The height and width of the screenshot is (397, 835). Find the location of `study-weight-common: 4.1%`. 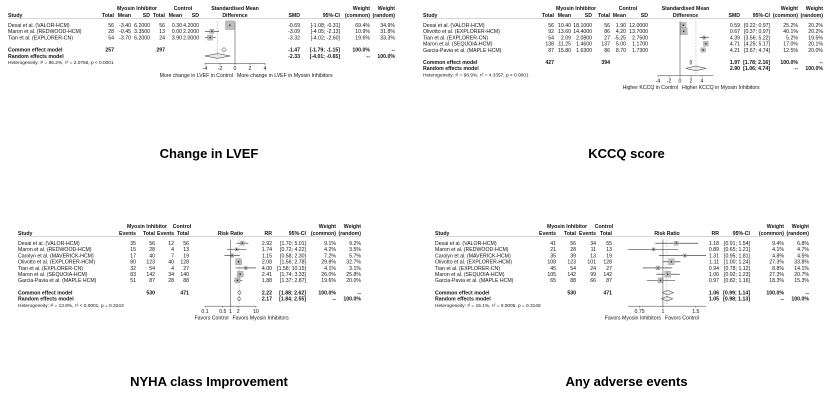

study-weight-common: 4.1% is located at coordinates (778, 250).